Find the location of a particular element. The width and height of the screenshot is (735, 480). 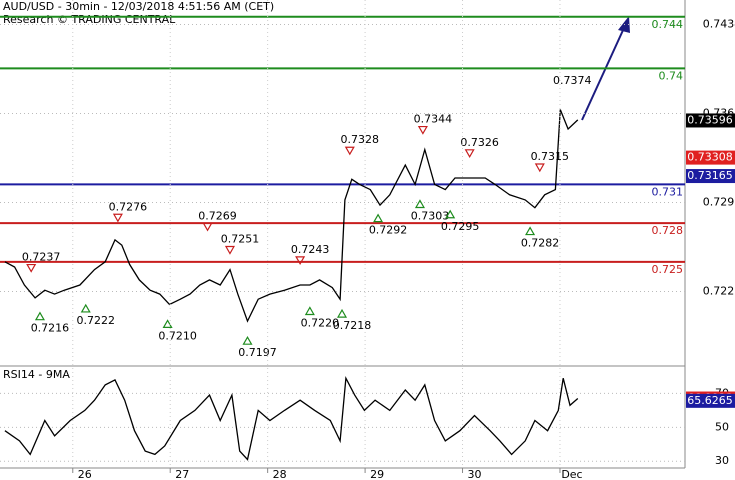

annotation-label: 0.7220 is located at coordinates (320, 323).